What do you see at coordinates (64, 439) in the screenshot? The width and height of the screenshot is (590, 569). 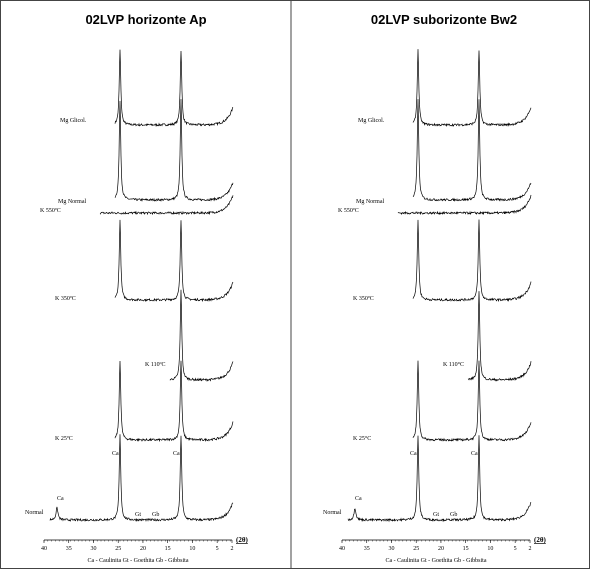 I see `trace-label: K 25ºC` at bounding box center [64, 439].